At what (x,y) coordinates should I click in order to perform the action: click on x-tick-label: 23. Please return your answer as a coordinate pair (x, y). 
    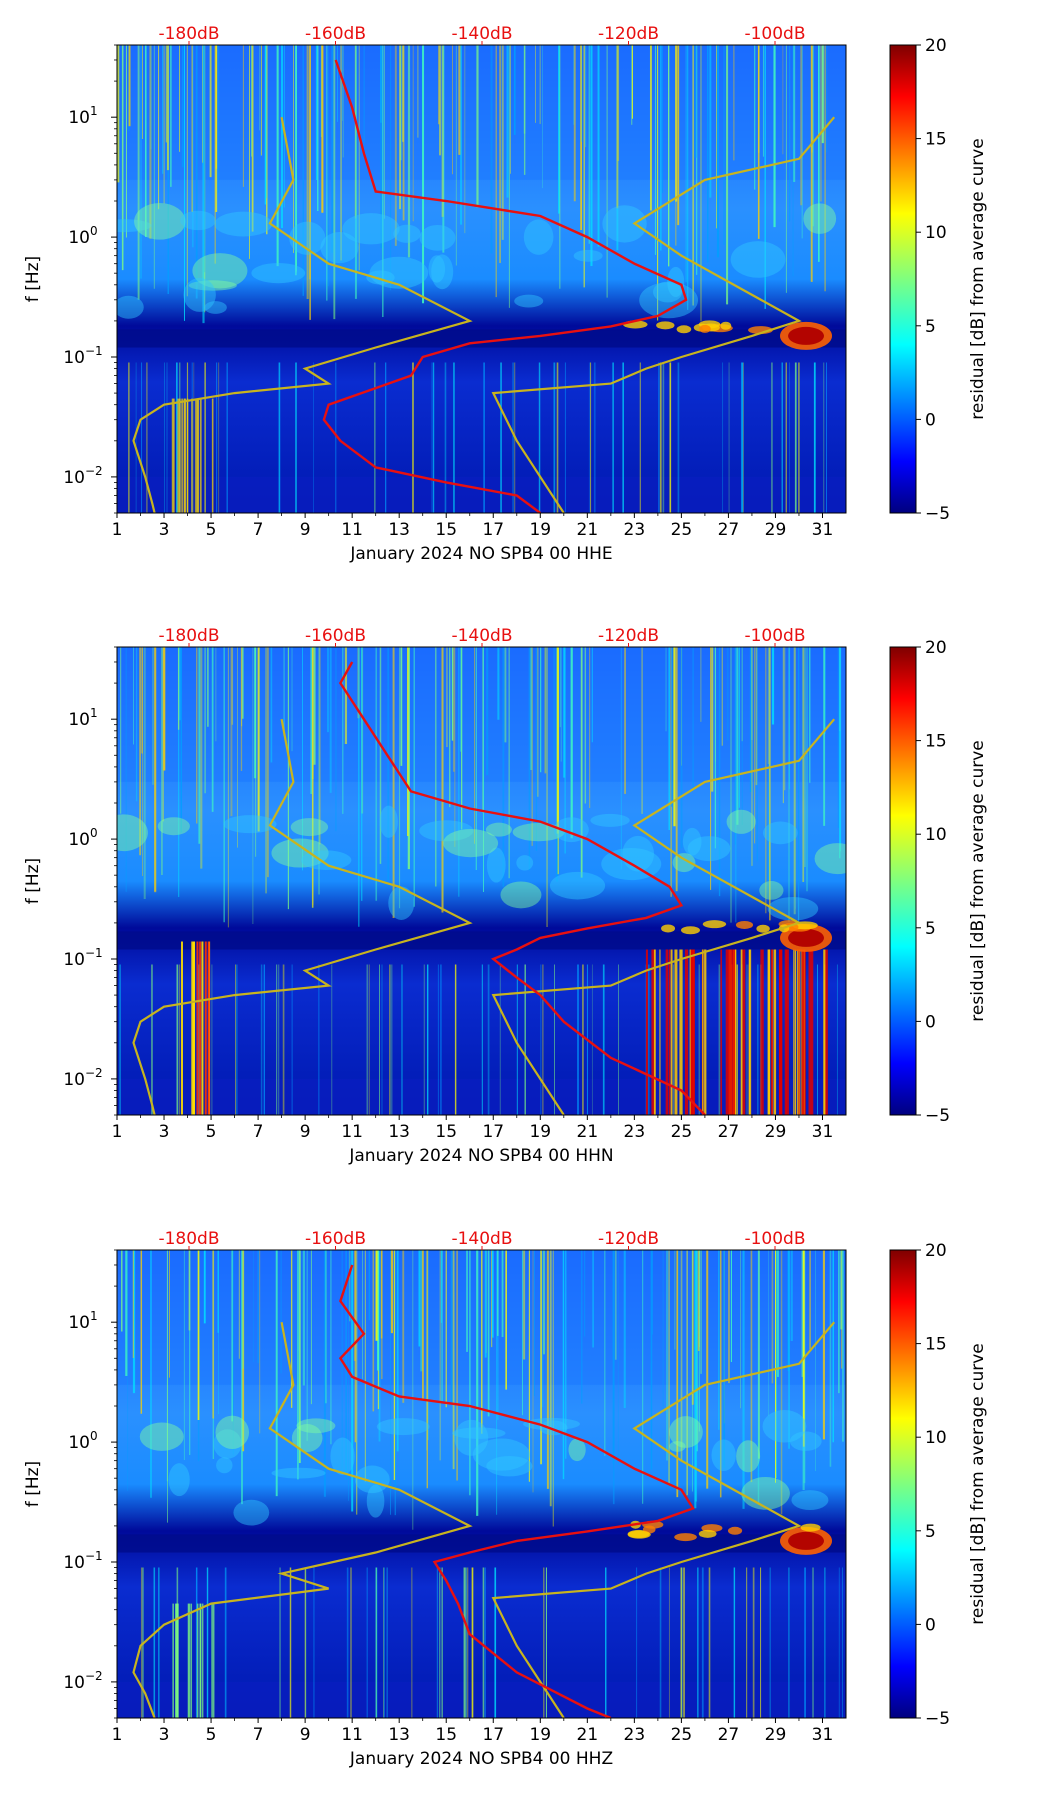
    Looking at the image, I should click on (635, 1735).